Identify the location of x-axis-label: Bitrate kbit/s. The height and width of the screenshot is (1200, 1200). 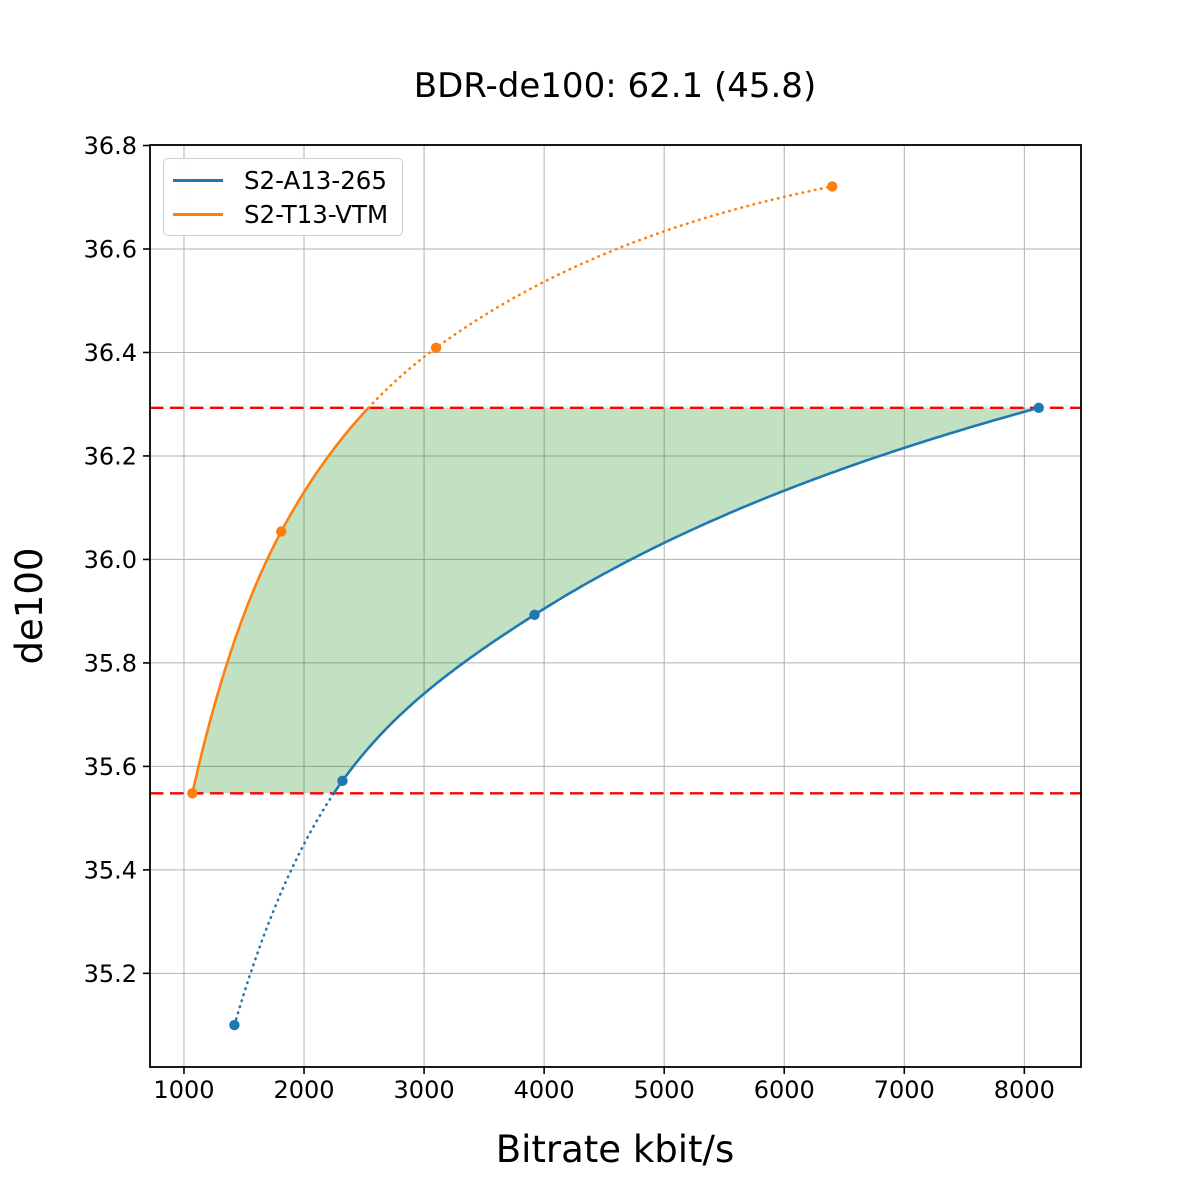
(615, 1149).